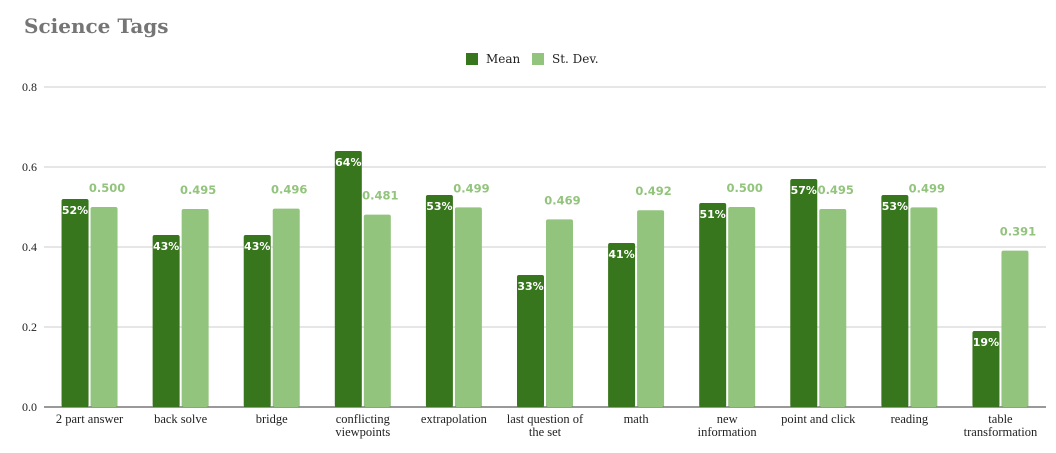  I want to click on data-label-mean: 51%, so click(713, 214).